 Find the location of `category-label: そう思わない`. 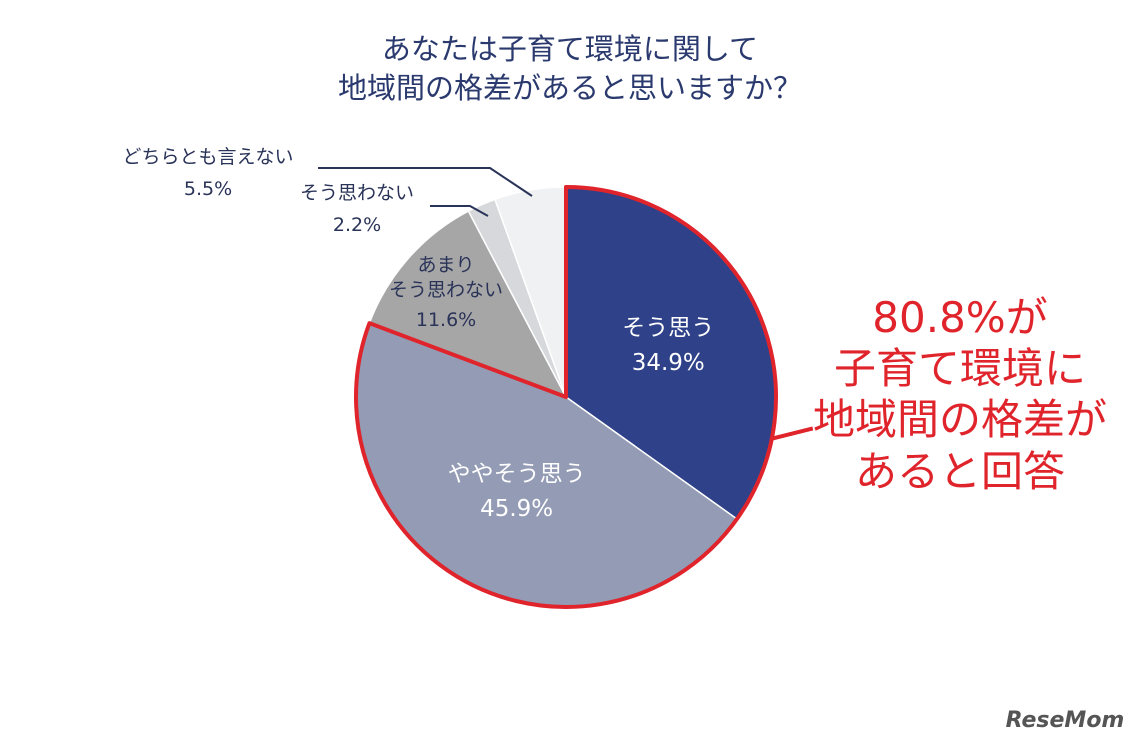

category-label: そう思わない is located at coordinates (356, 193).